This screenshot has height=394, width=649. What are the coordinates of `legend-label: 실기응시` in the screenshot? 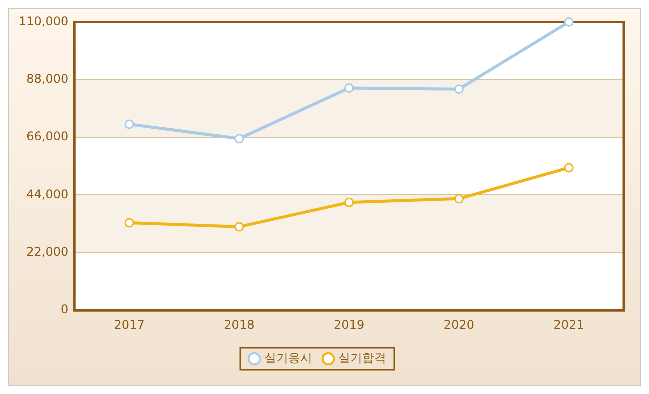 It's located at (288, 358).